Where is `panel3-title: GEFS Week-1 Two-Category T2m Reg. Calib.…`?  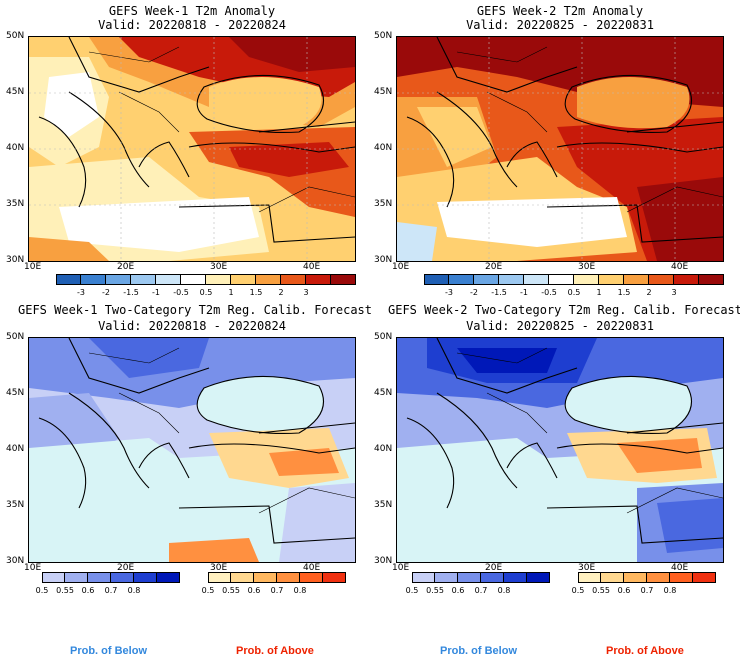 panel3-title: GEFS Week-1 Two-Category T2m Reg. Calib.… is located at coordinates (195, 310).